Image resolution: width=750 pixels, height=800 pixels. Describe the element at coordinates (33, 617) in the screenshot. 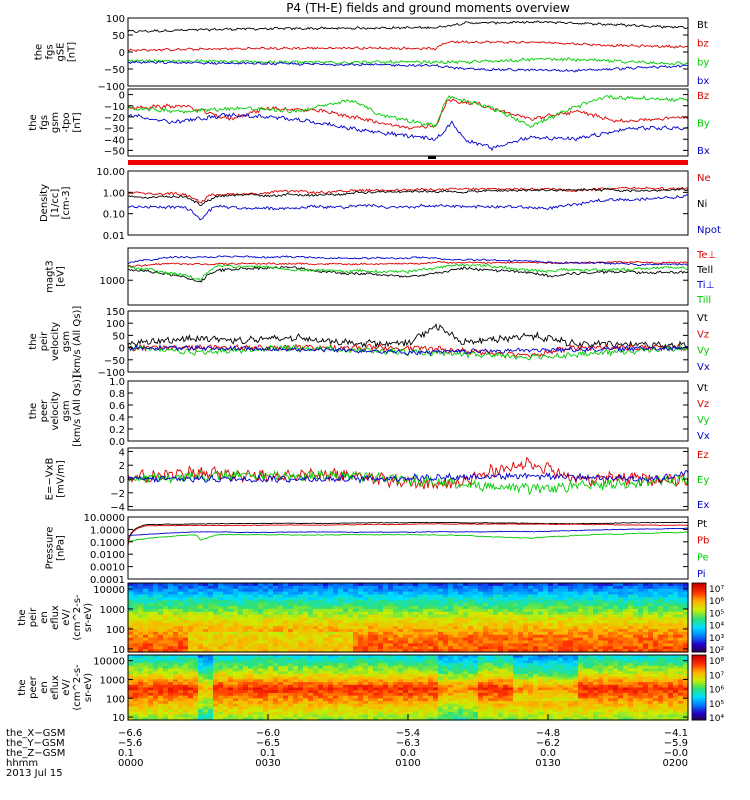

I see `y-axis-label: peir` at that location.